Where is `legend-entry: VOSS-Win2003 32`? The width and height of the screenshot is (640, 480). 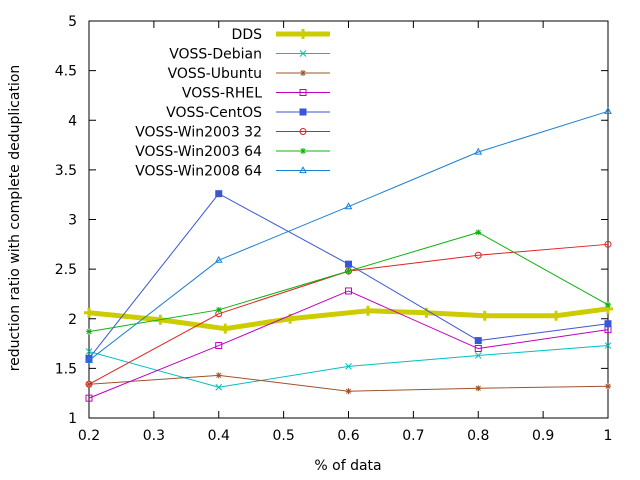 legend-entry: VOSS-Win2003 32 is located at coordinates (232, 133).